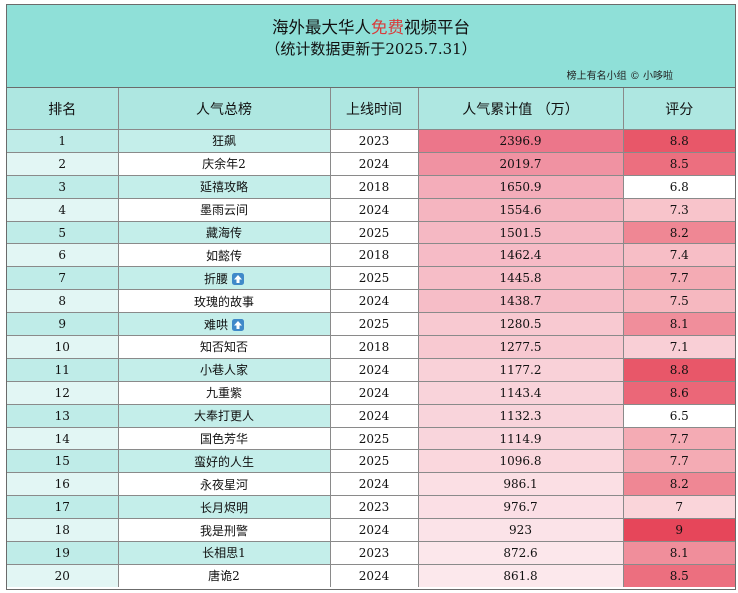 The height and width of the screenshot is (593, 738). I want to click on drama-title: 唐诡2, so click(224, 576).